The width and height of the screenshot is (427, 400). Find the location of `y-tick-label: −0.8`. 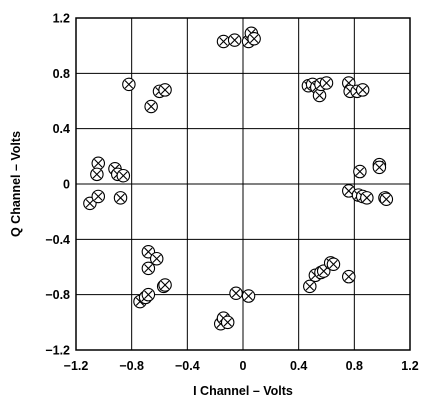

y-tick-label: −0.8 is located at coordinates (57, 295).